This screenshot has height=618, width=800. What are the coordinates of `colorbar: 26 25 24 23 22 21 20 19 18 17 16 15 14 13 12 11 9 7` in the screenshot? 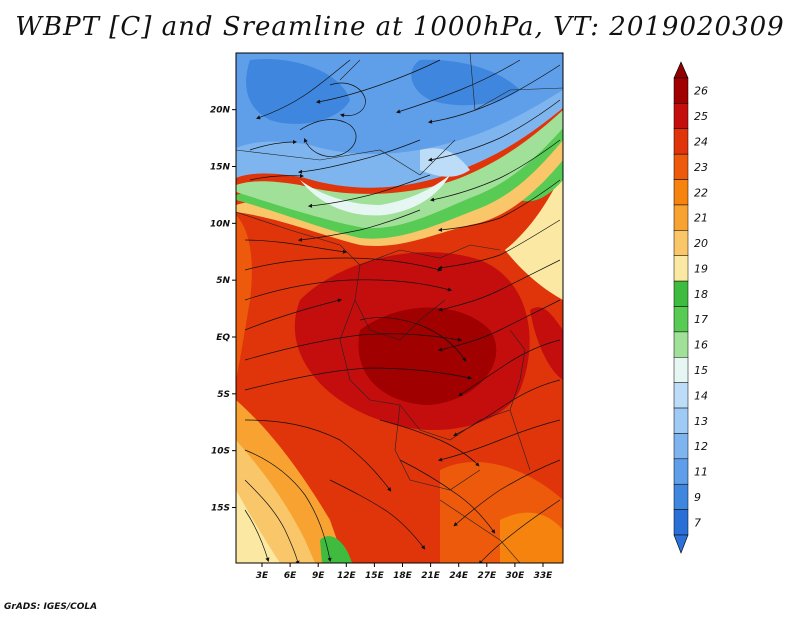 It's located at (690, 307).